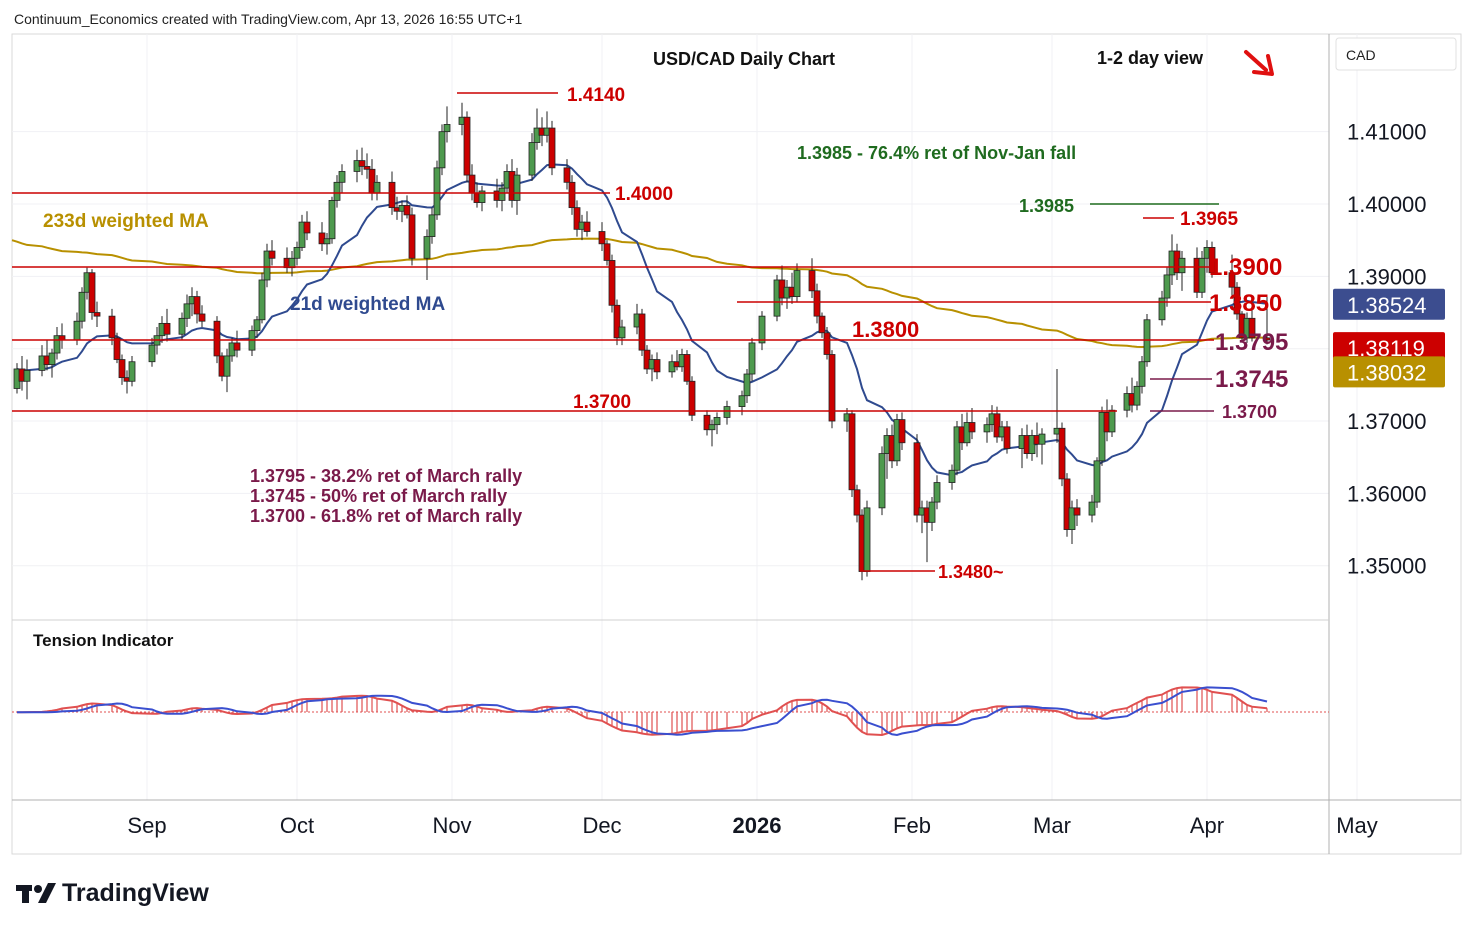 This screenshot has width=1474, height=935. What do you see at coordinates (367, 304) in the screenshot?
I see `ma21-label: 21d weighted MA` at bounding box center [367, 304].